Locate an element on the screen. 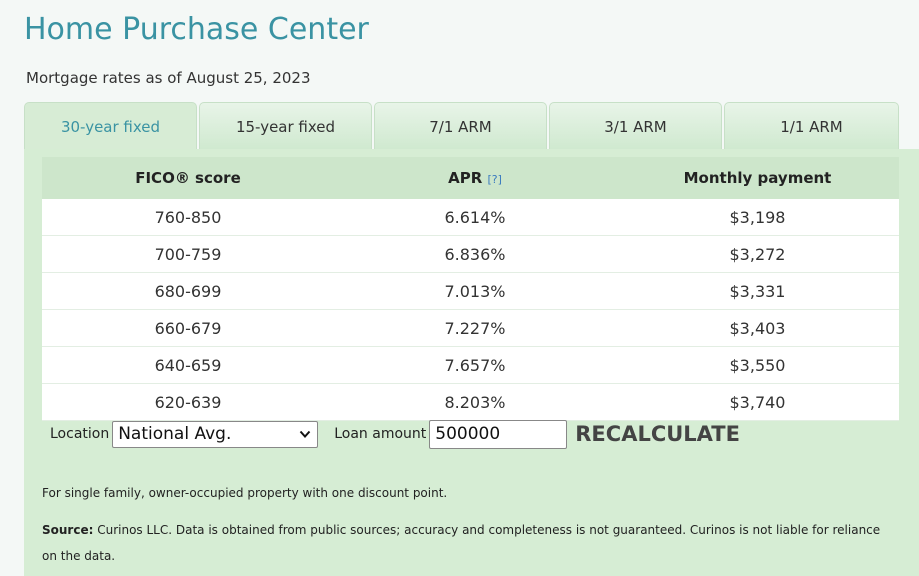 This screenshot has width=919, height=576. payment-cell: $3,198 is located at coordinates (757, 217).